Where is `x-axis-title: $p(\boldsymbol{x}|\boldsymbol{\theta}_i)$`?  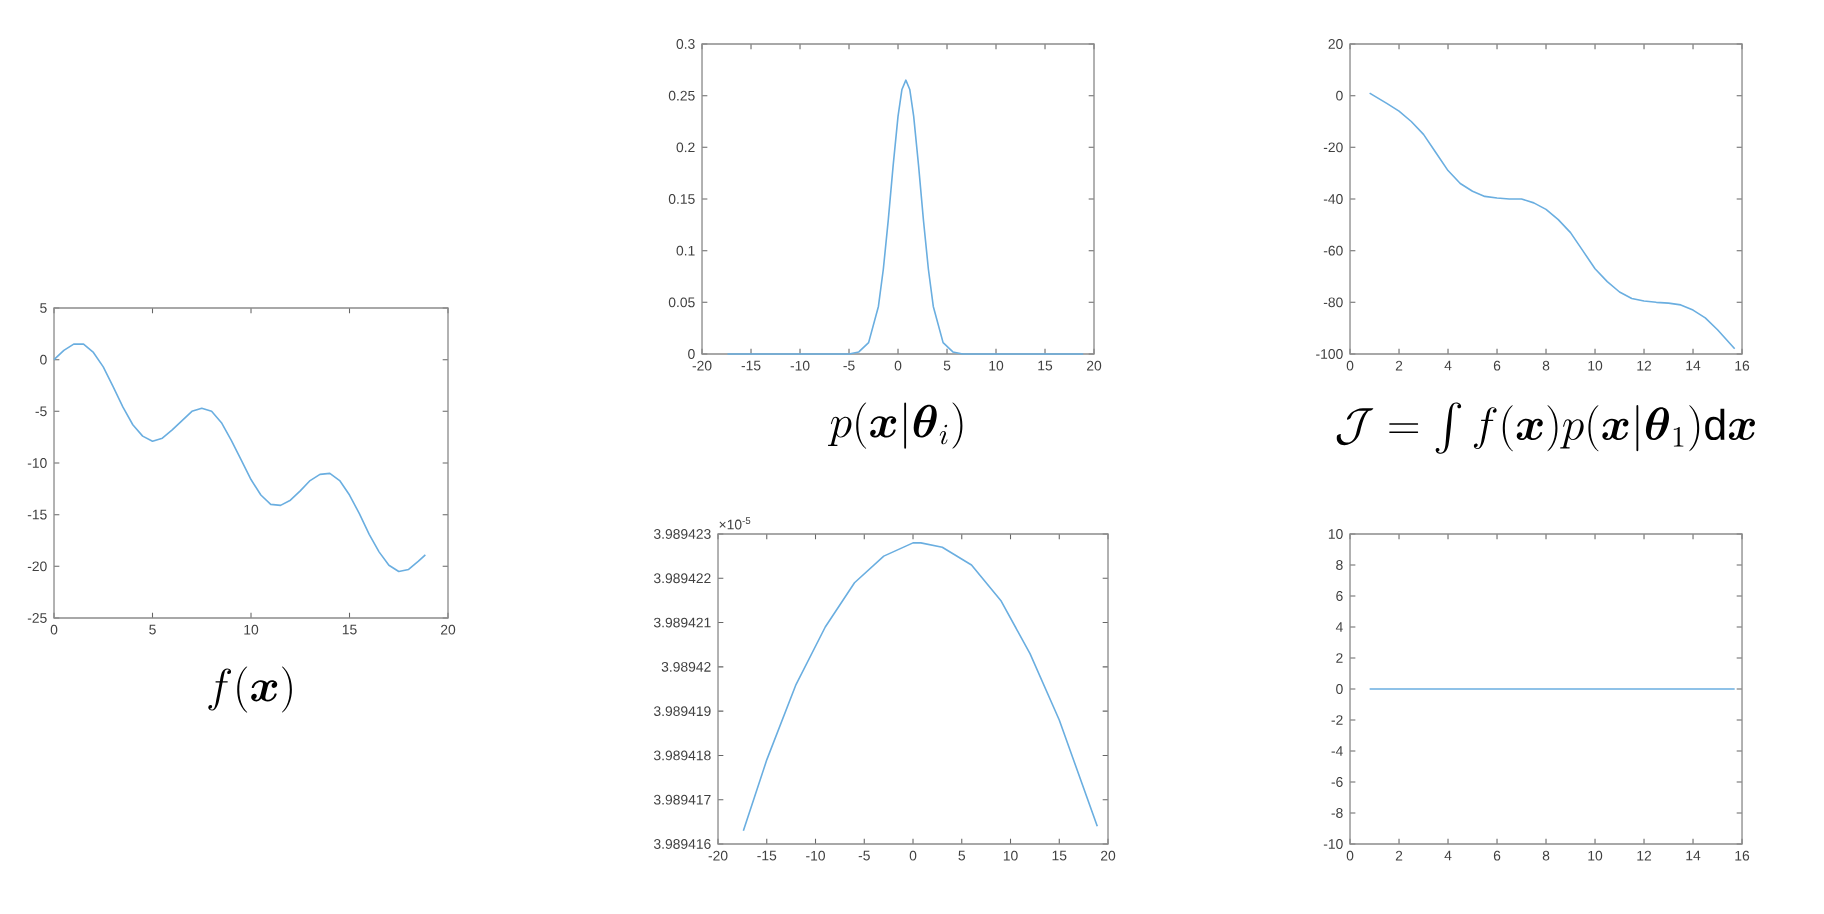
x-axis-title: $p(\boldsymbol{x}|\boldsymbol{\theta}_i)$ is located at coordinates (895, 425).